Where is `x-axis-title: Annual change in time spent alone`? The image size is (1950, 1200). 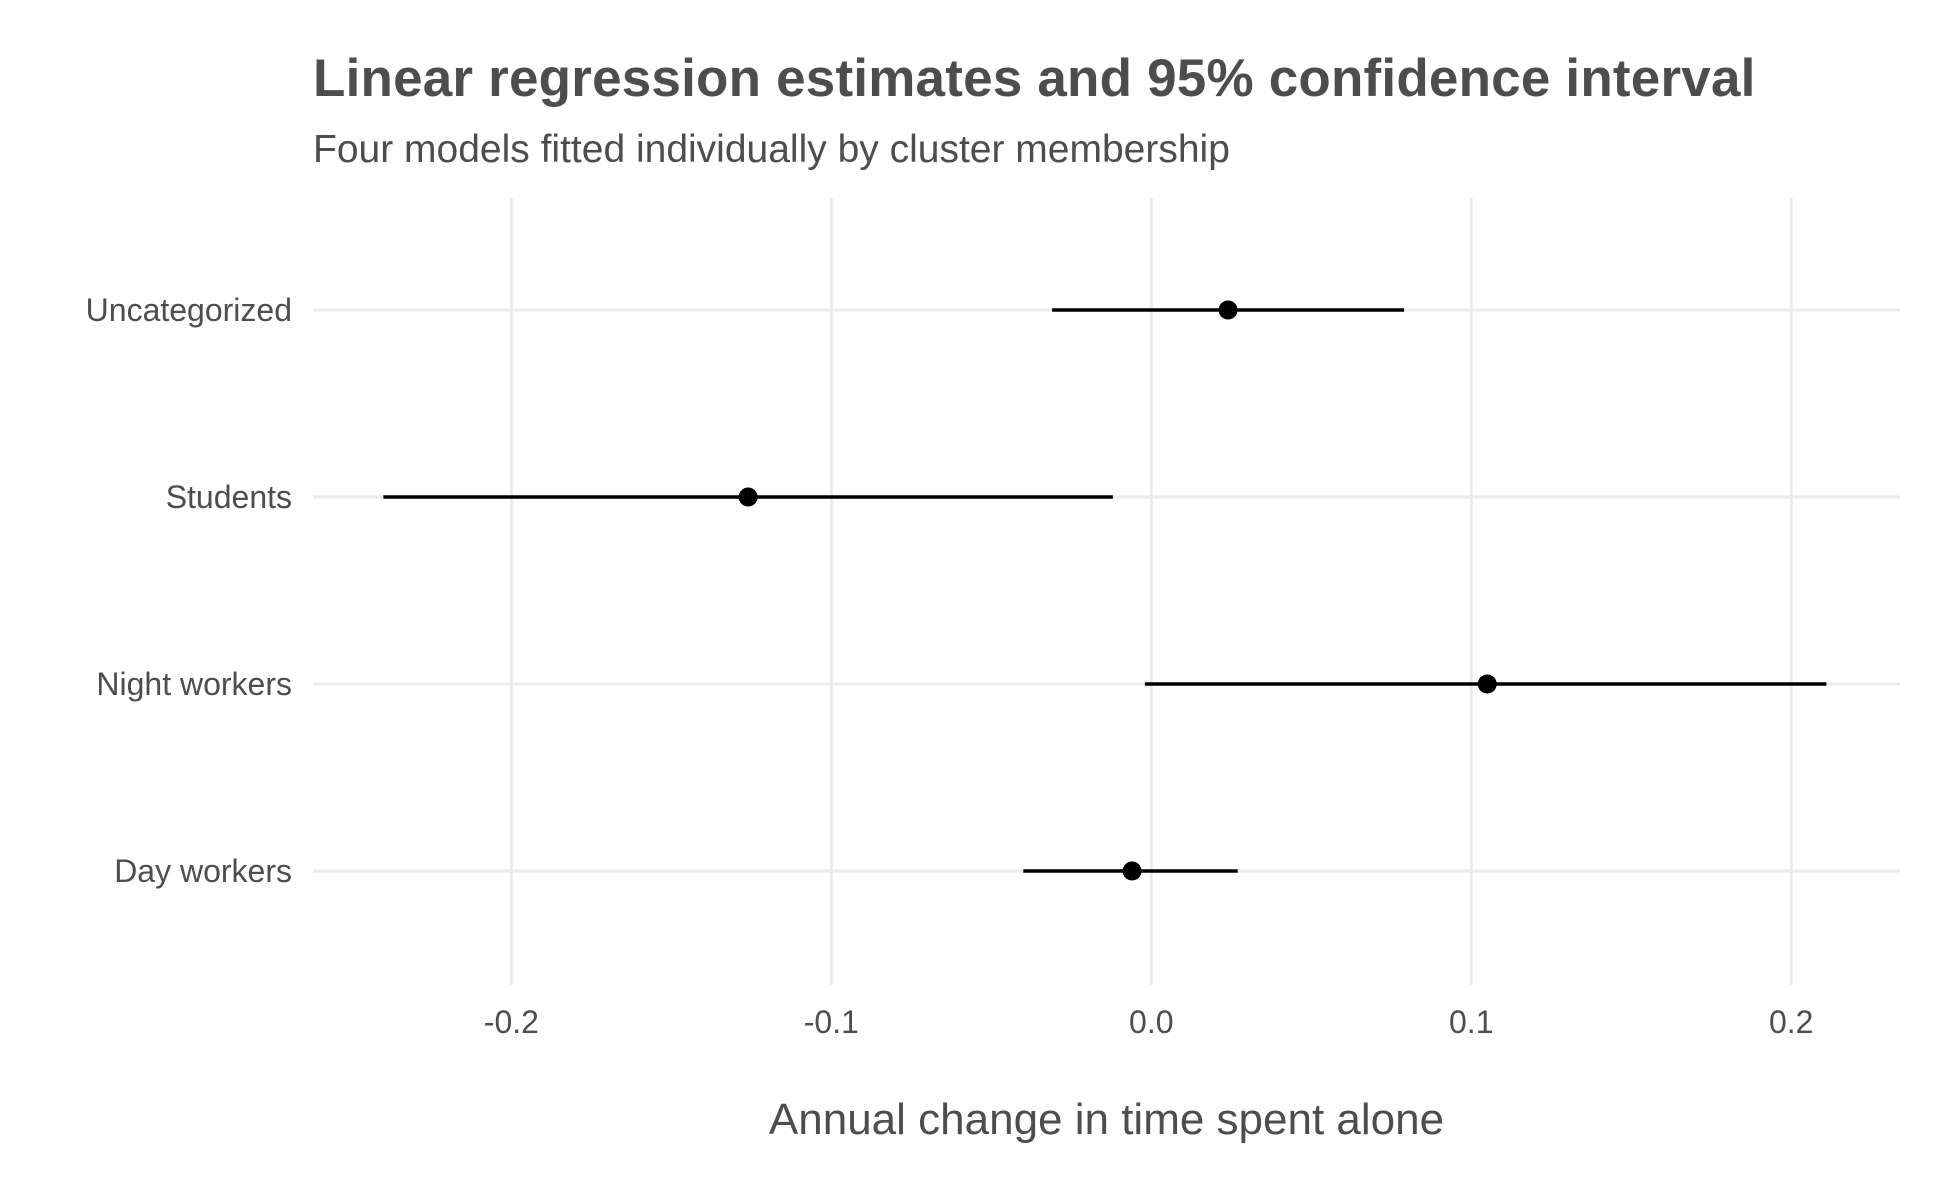
x-axis-title: Annual change in time spent alone is located at coordinates (1106, 1119).